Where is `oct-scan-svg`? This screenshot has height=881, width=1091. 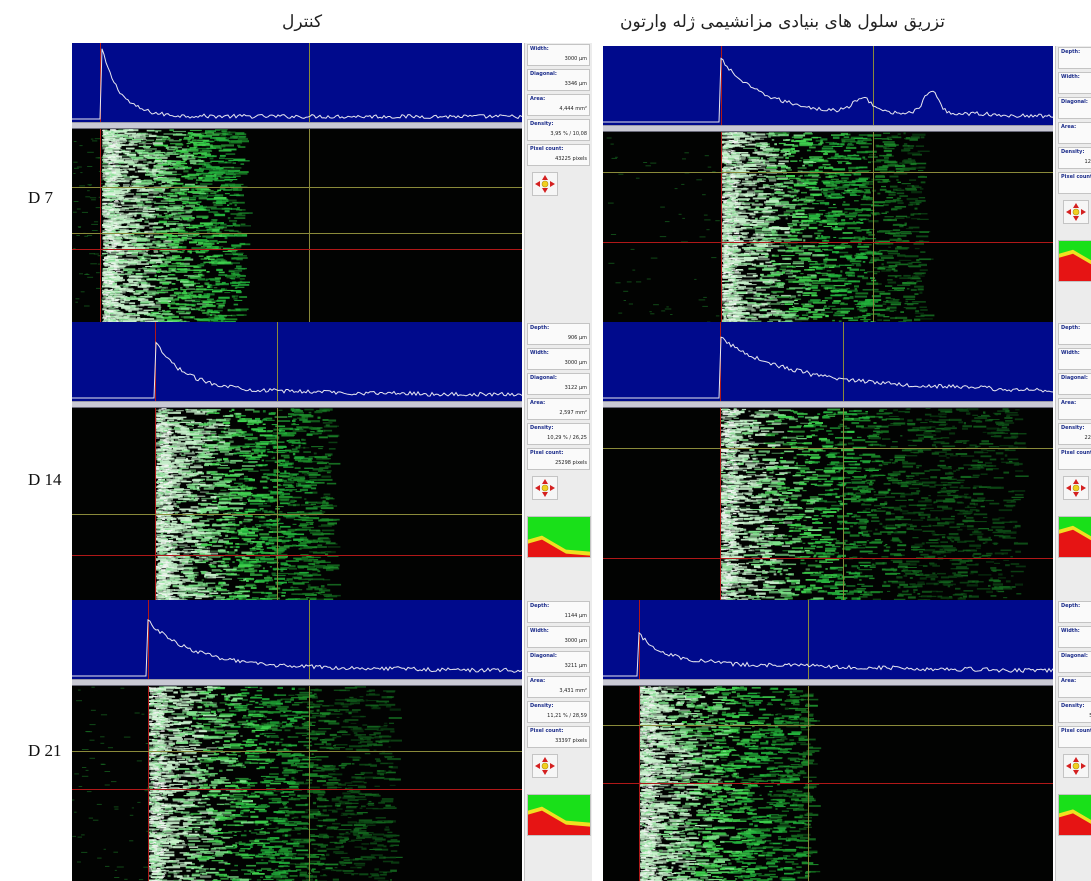
oct-scan-svg is located at coordinates (297, 783).